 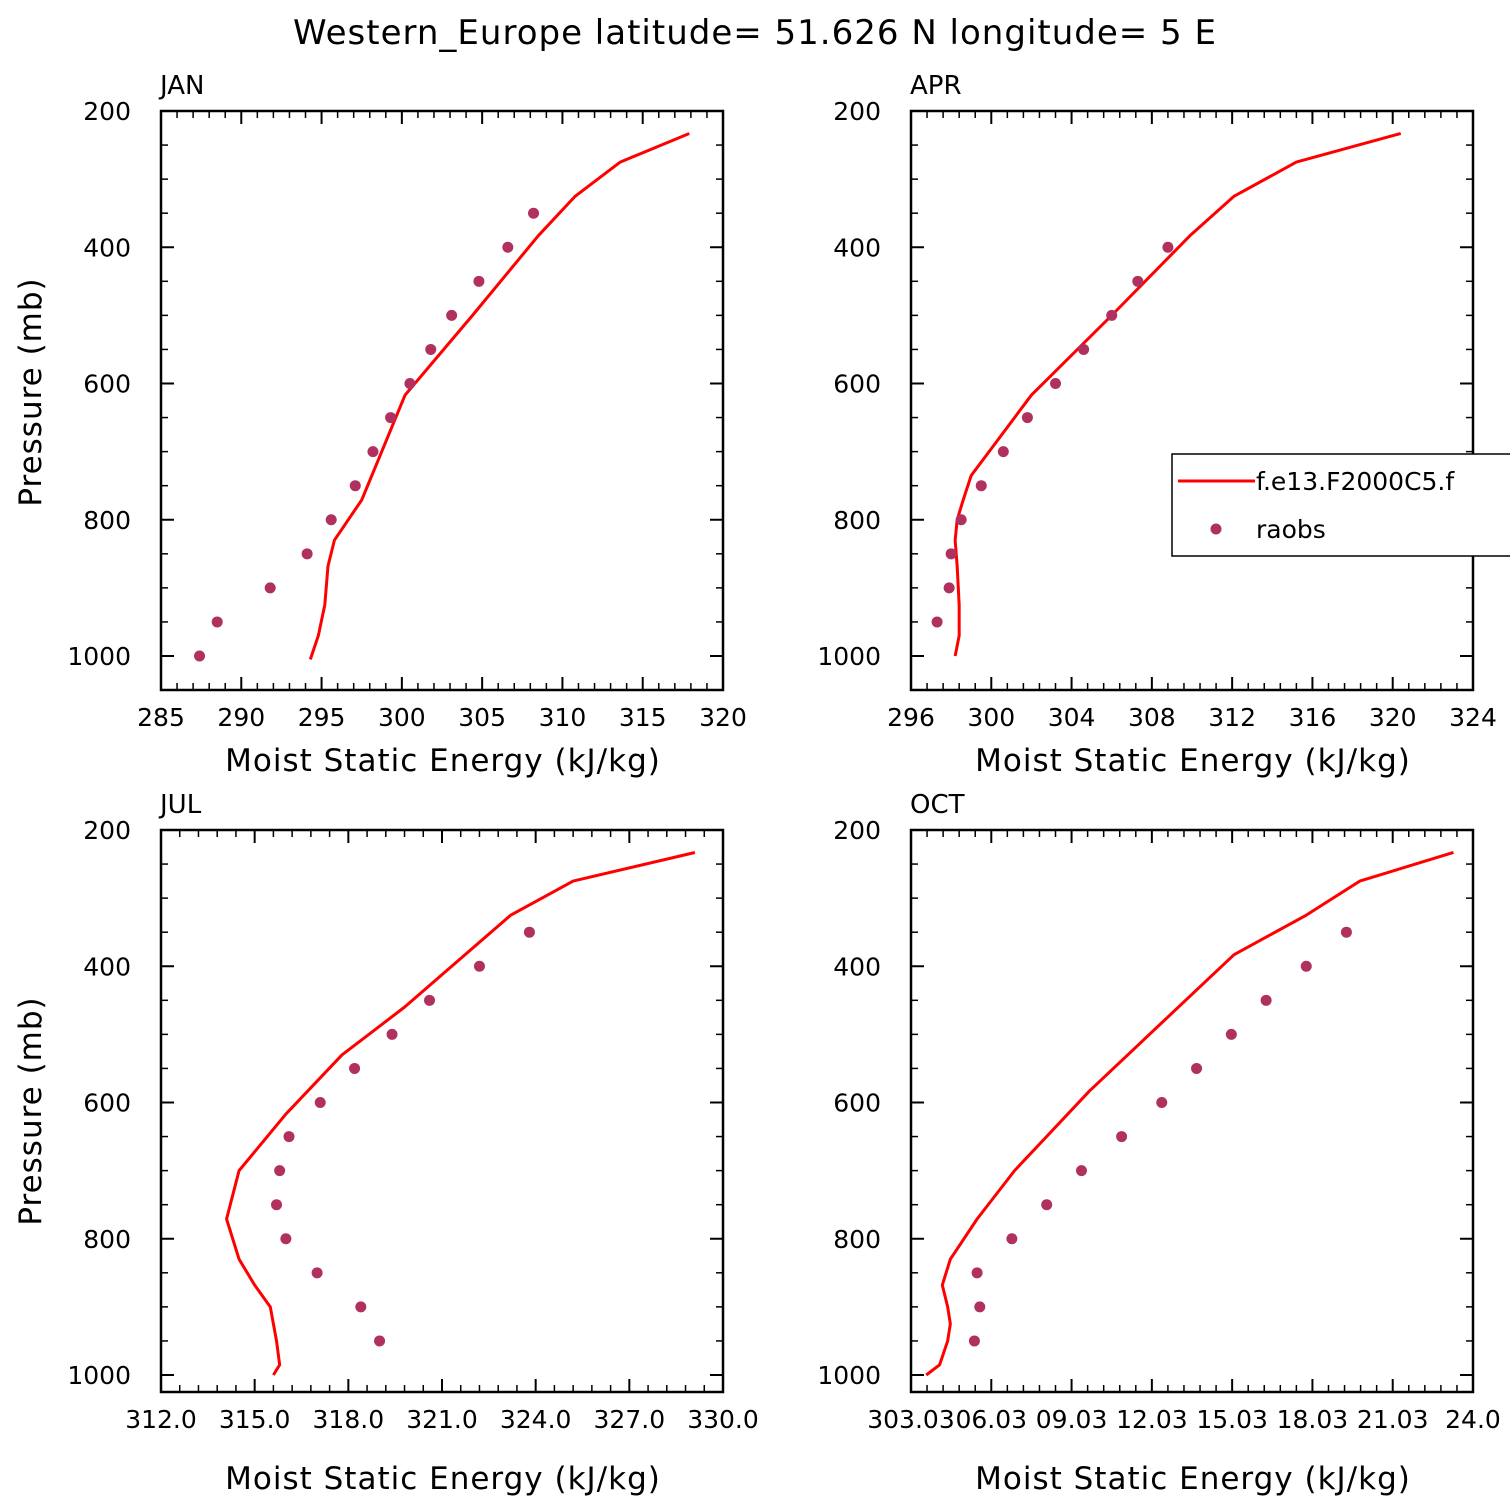 What do you see at coordinates (442, 1419) in the screenshot?
I see `x-tick-label: 321.0` at bounding box center [442, 1419].